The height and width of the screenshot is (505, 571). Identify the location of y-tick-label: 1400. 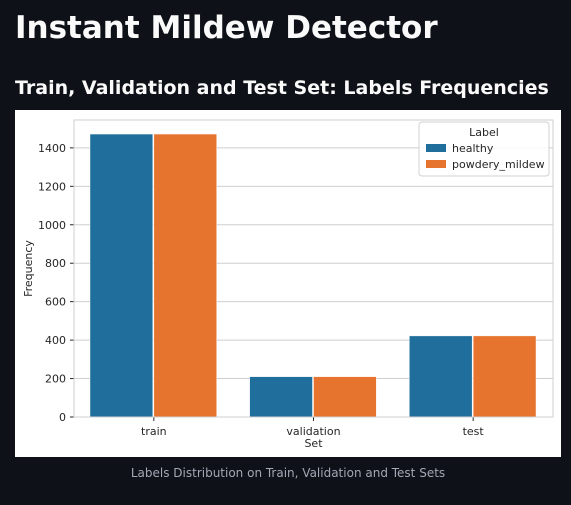
(52, 148).